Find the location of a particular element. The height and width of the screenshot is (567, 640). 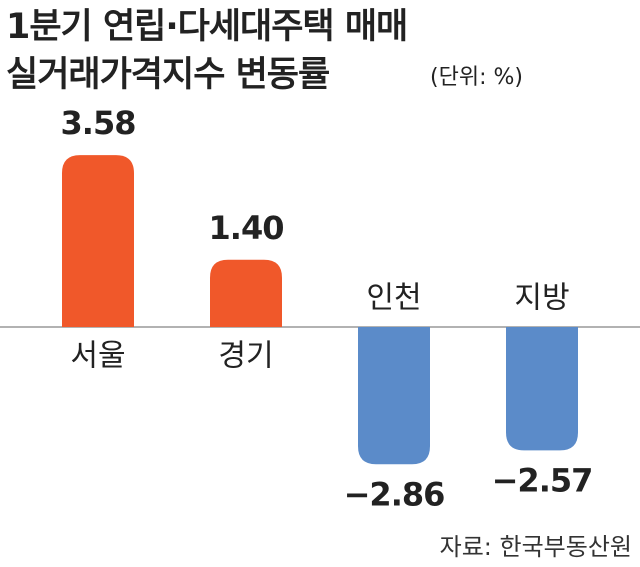

value-label: 1.40 is located at coordinates (246, 228).